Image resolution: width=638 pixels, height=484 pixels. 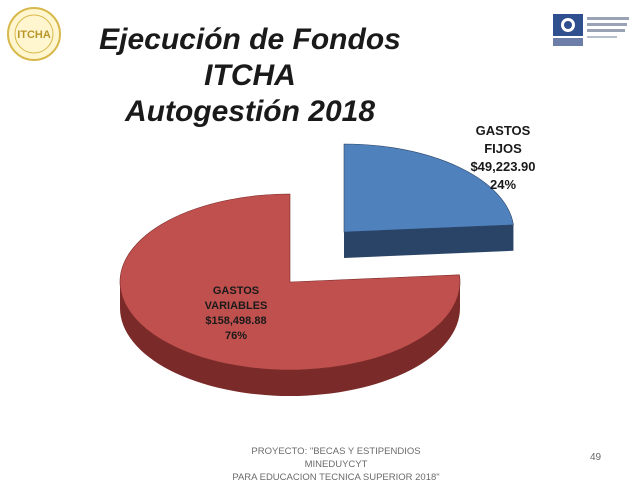 I want to click on slice-percent-label: 24%, so click(x=503, y=184).